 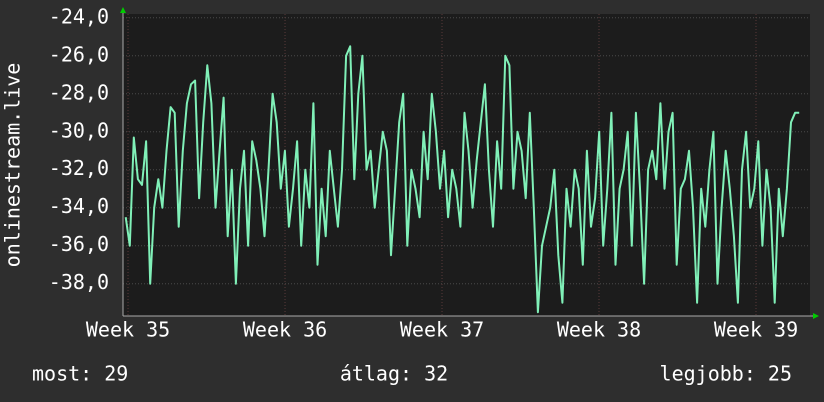 I want to click on stat-average: átlag: 32, so click(x=394, y=374).